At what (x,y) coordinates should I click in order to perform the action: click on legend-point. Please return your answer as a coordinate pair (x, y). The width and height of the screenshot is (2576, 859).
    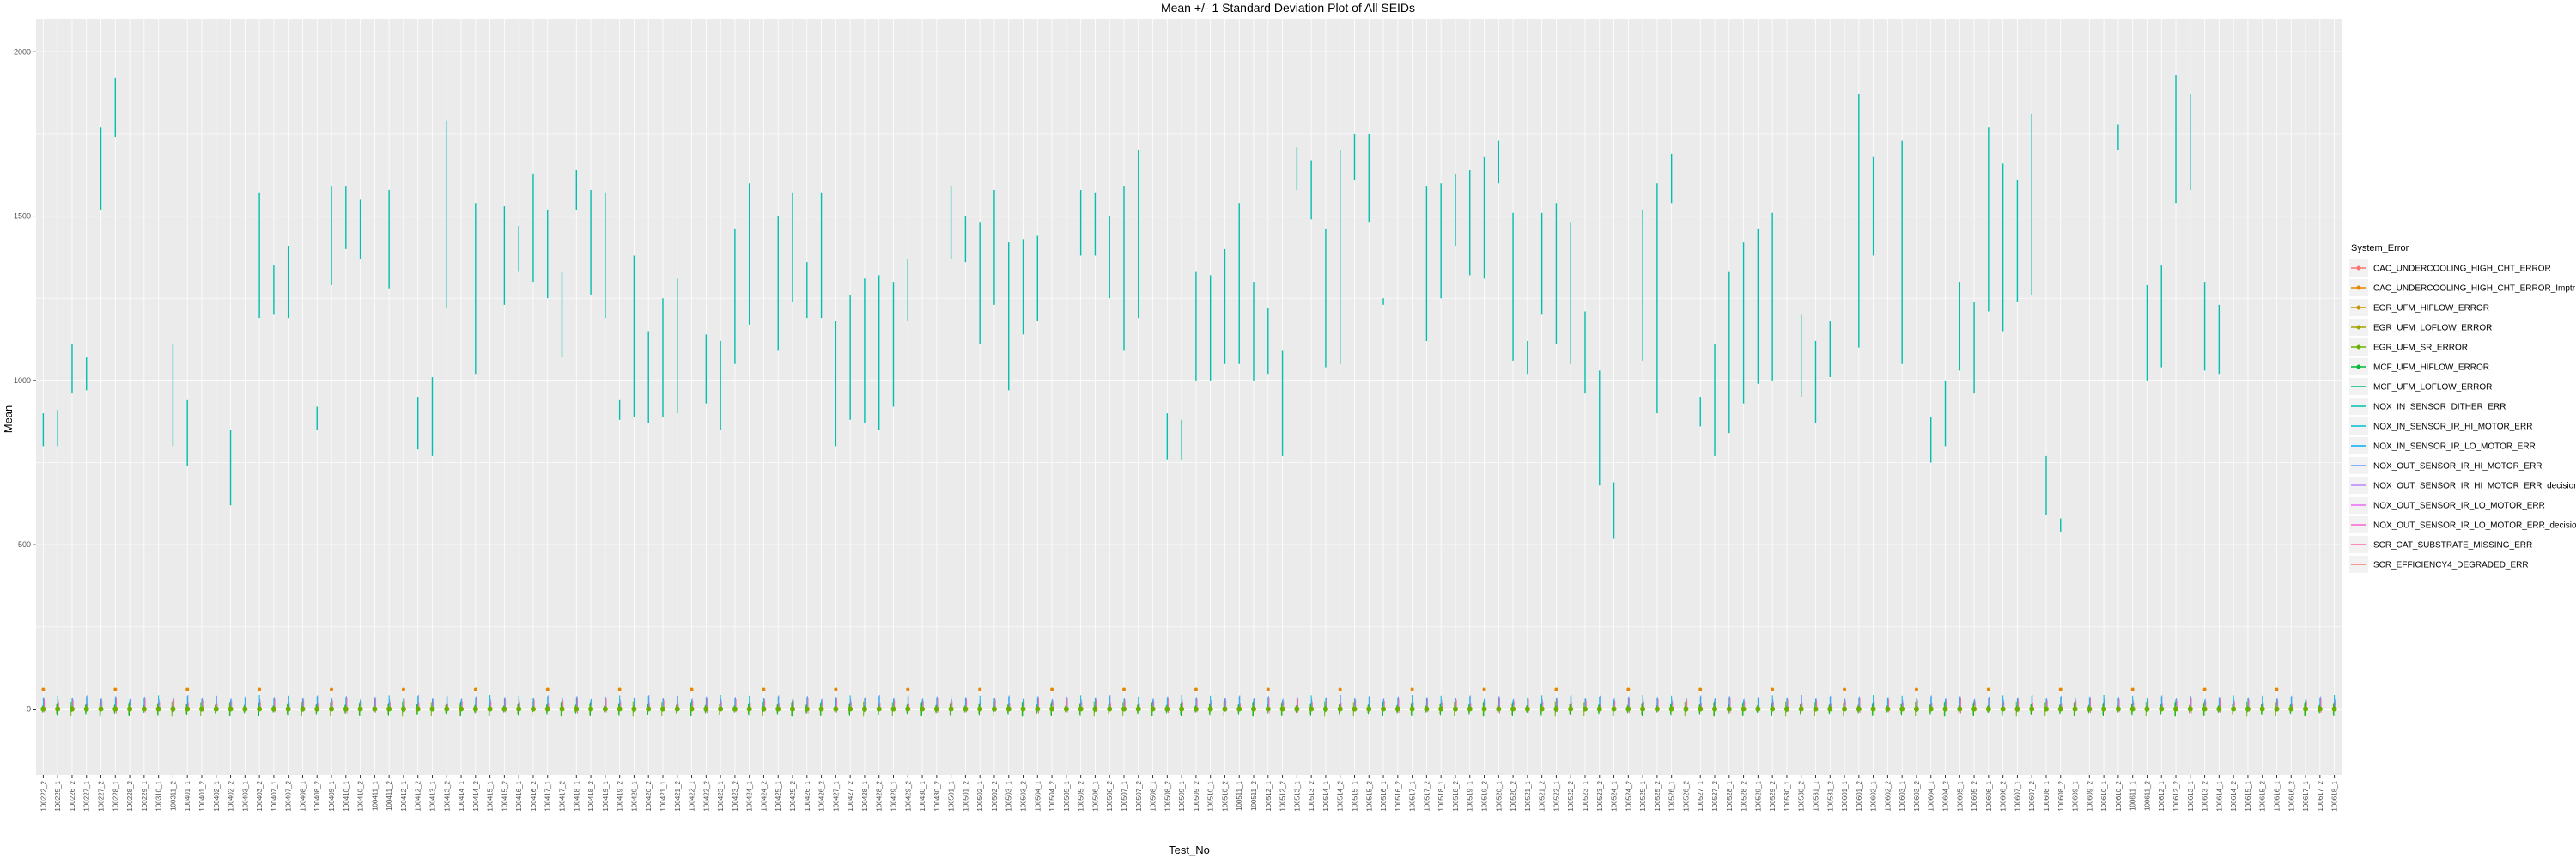
    Looking at the image, I should click on (2358, 328).